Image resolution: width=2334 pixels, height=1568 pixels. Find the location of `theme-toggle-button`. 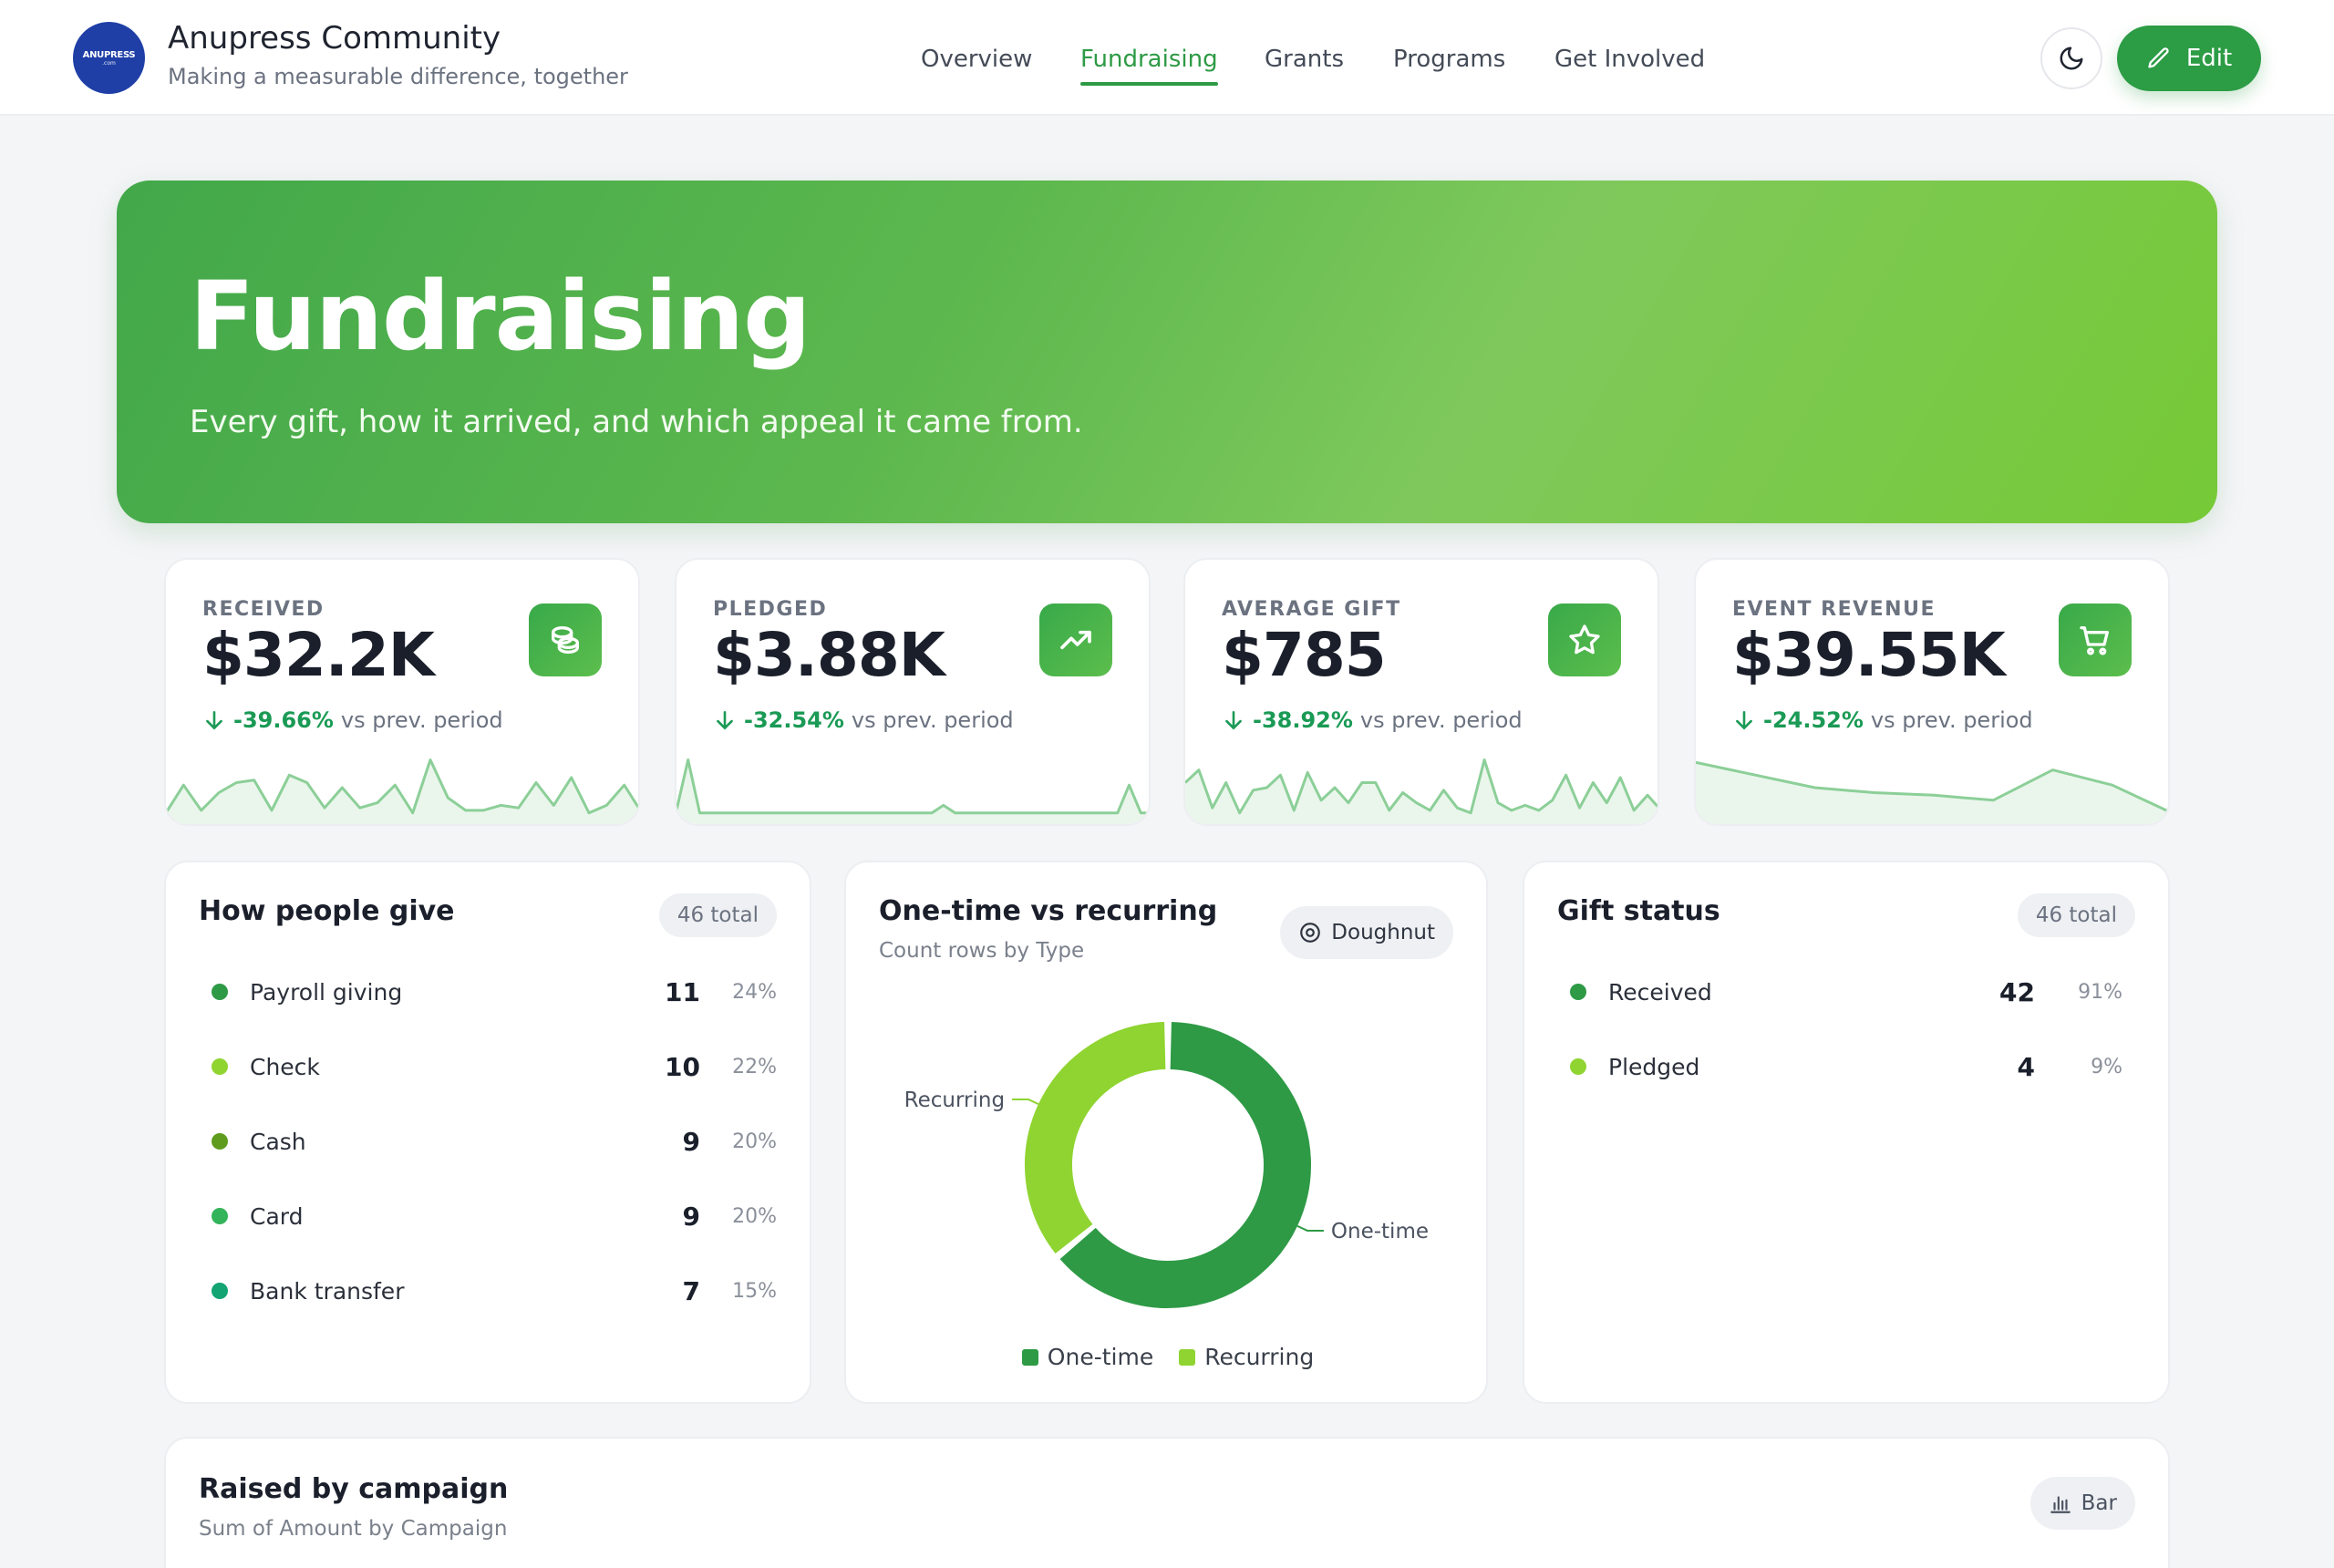

theme-toggle-button is located at coordinates (2071, 58).